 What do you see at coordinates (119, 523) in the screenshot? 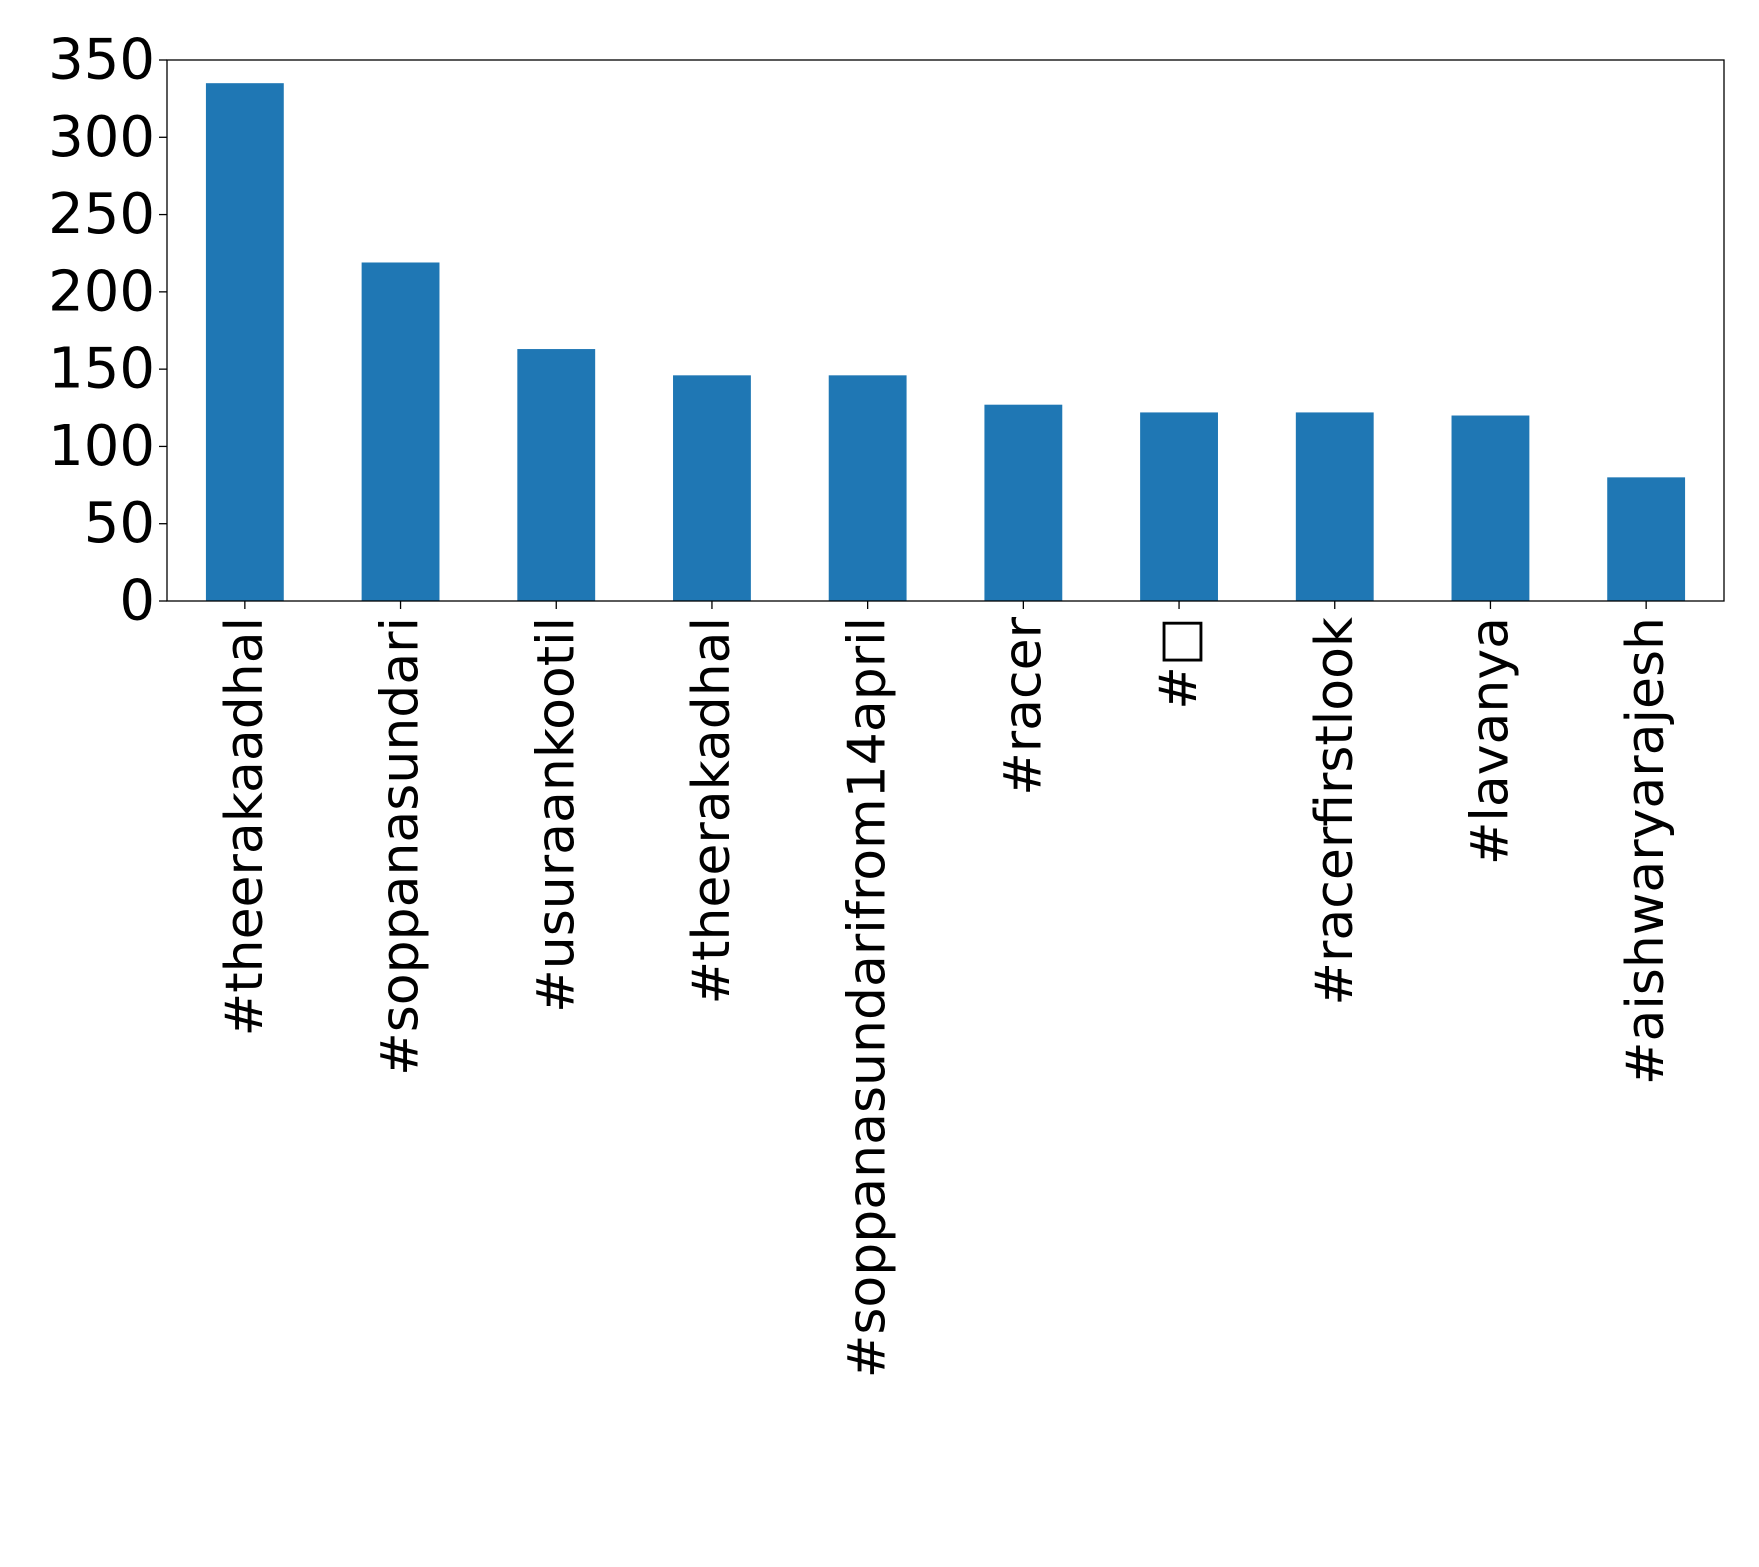
I see `y-tick-label: 50` at bounding box center [119, 523].